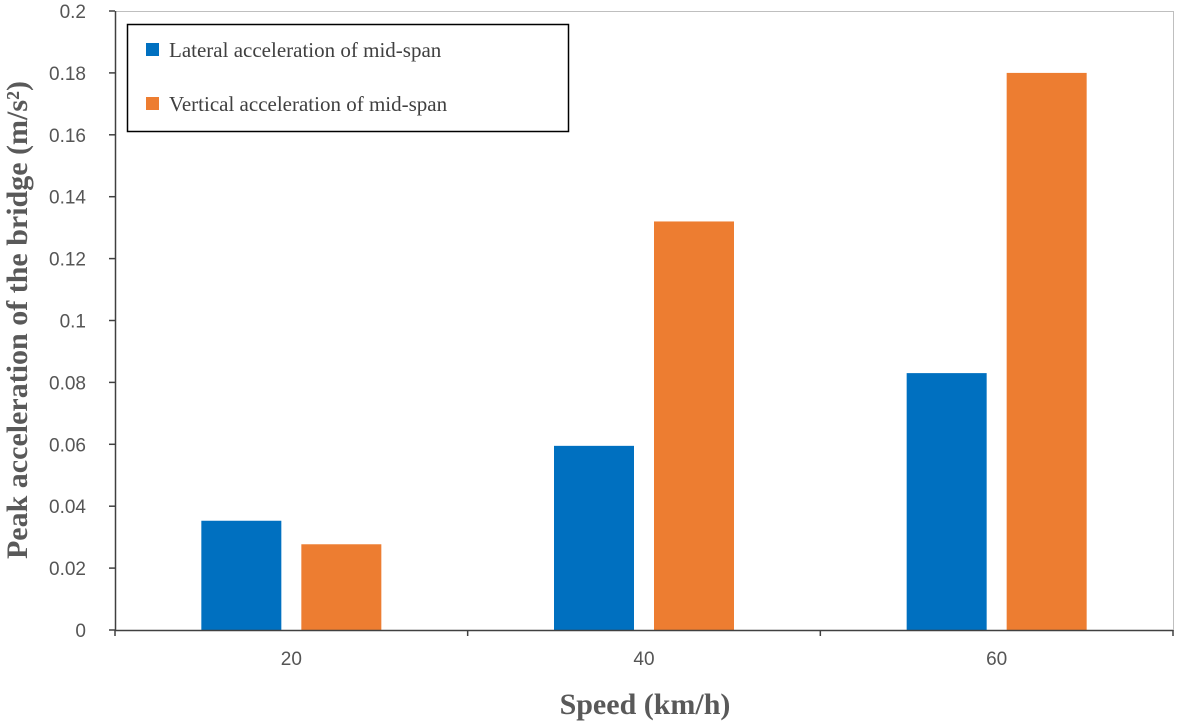  What do you see at coordinates (643, 659) in the screenshot?
I see `x-tick-label: 40` at bounding box center [643, 659].